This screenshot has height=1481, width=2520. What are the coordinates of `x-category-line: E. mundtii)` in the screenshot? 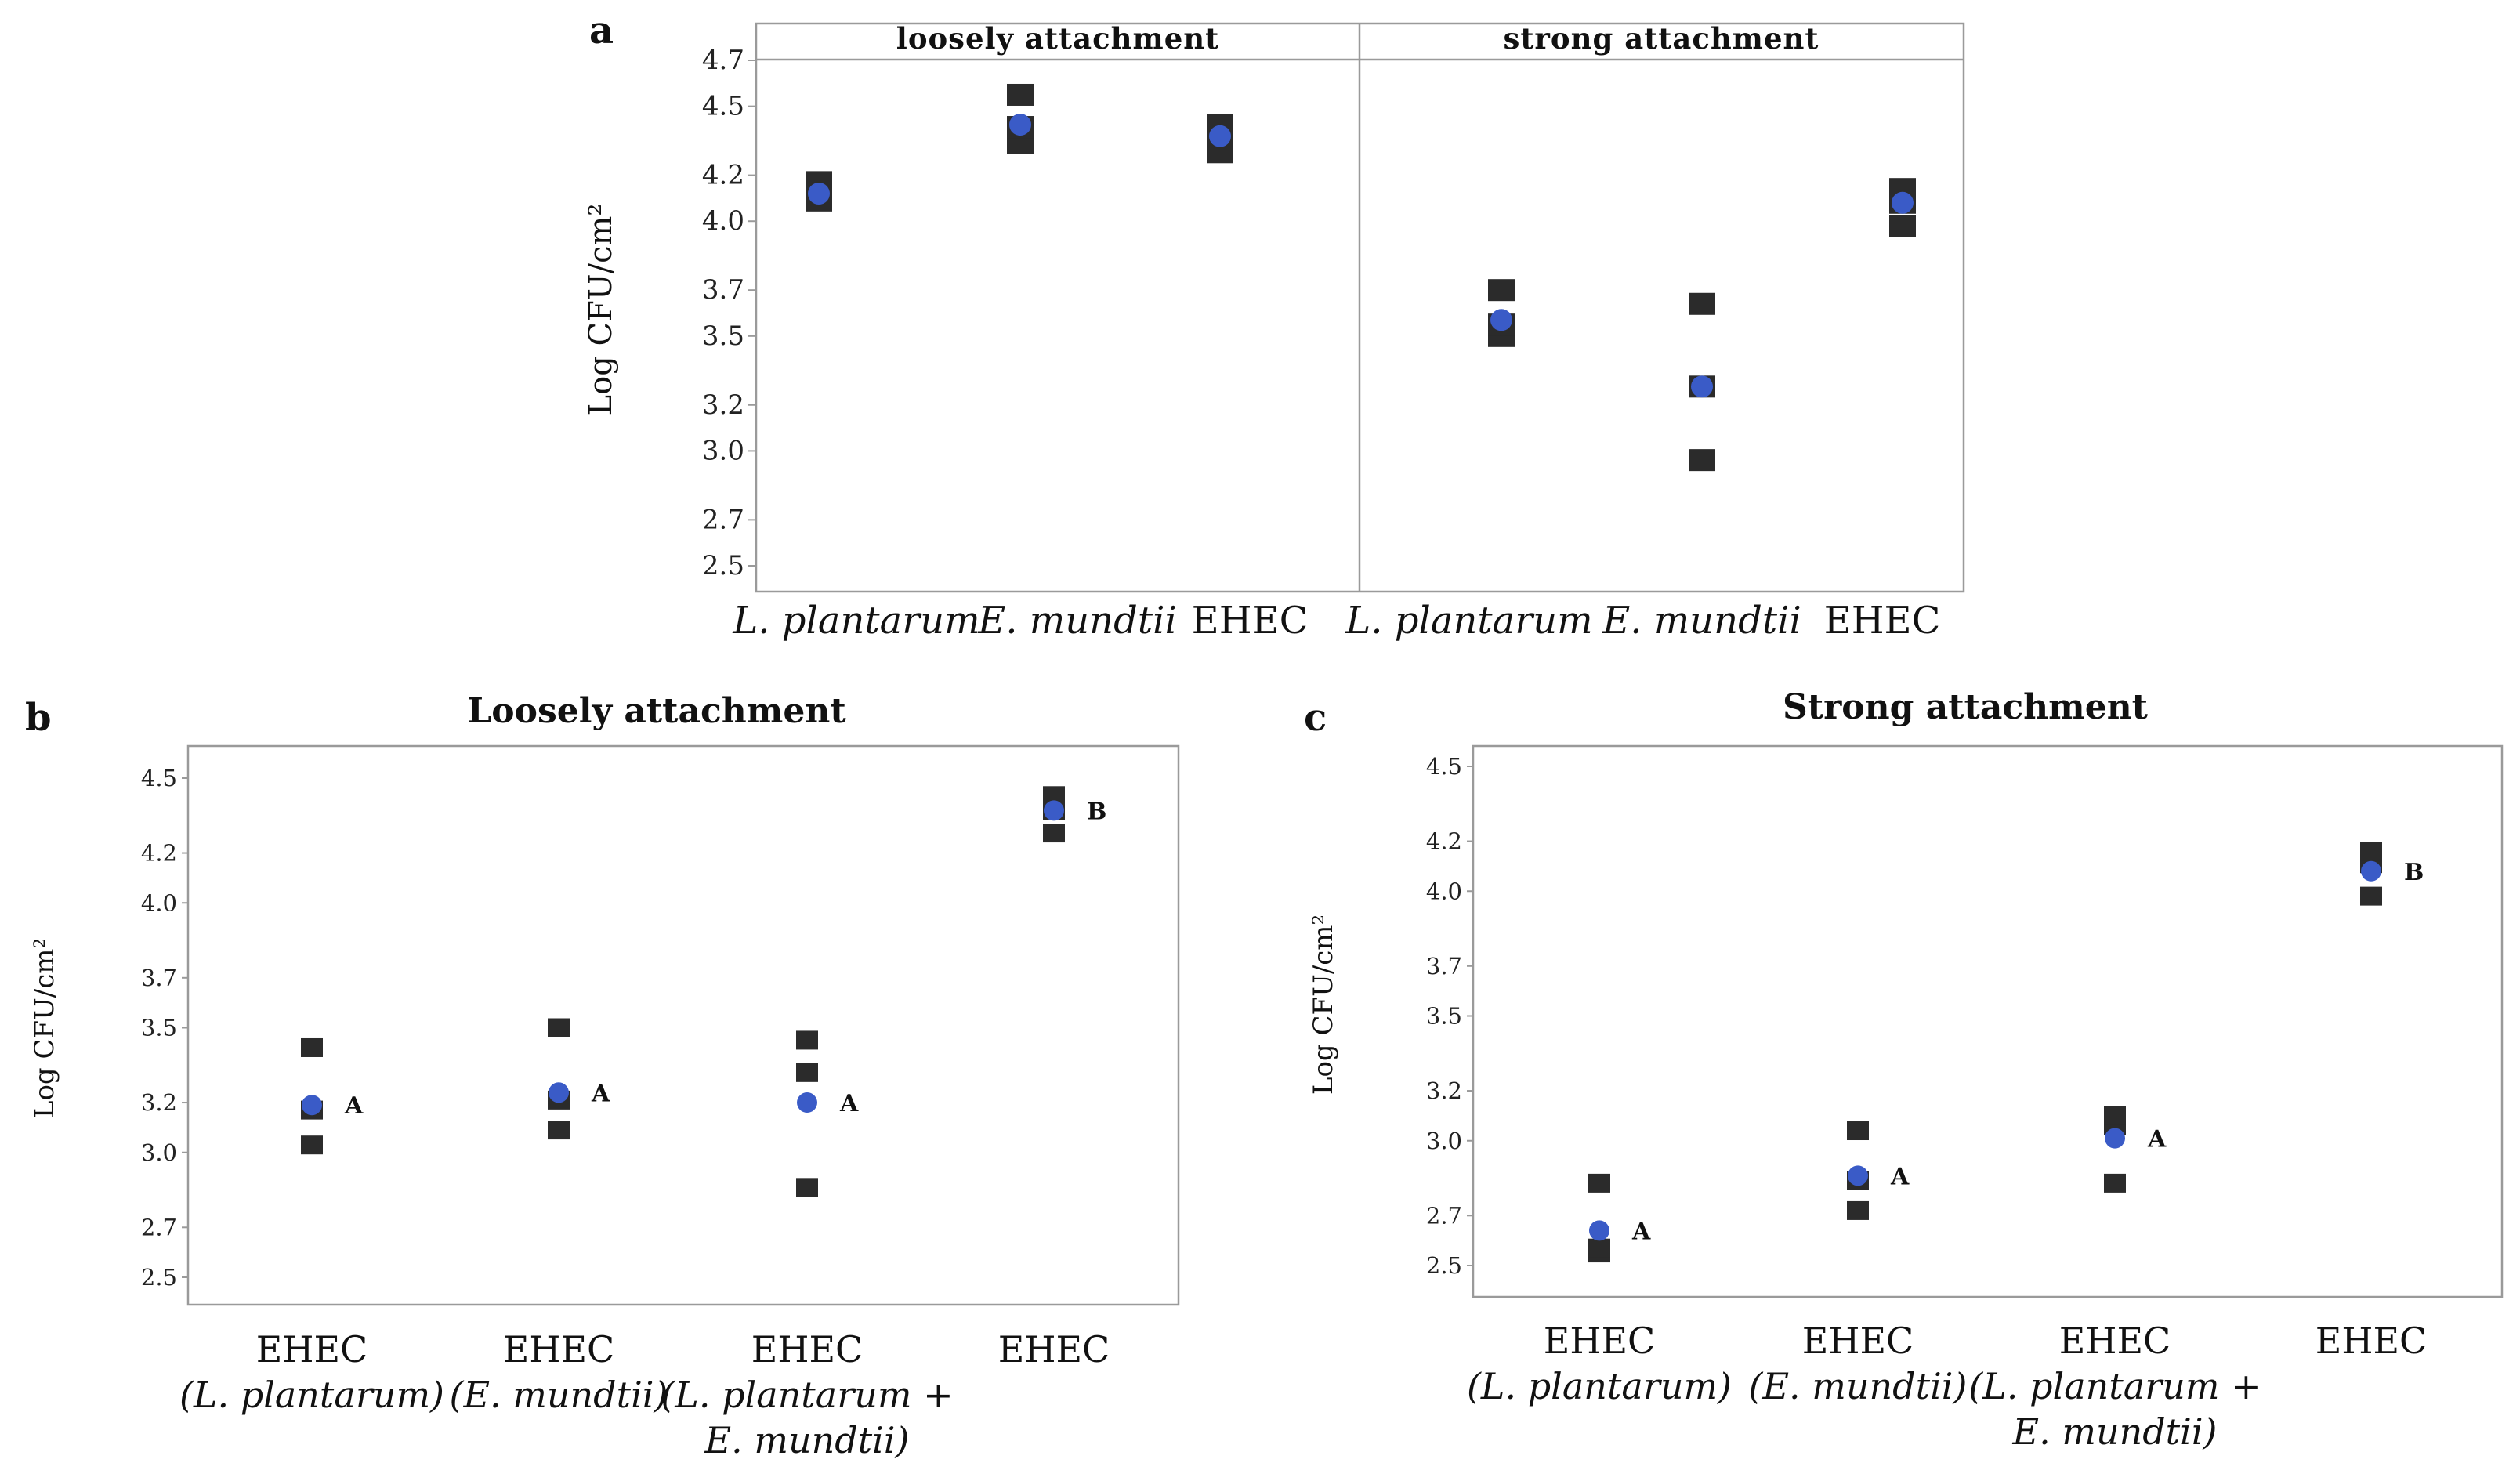 It's located at (2115, 1431).